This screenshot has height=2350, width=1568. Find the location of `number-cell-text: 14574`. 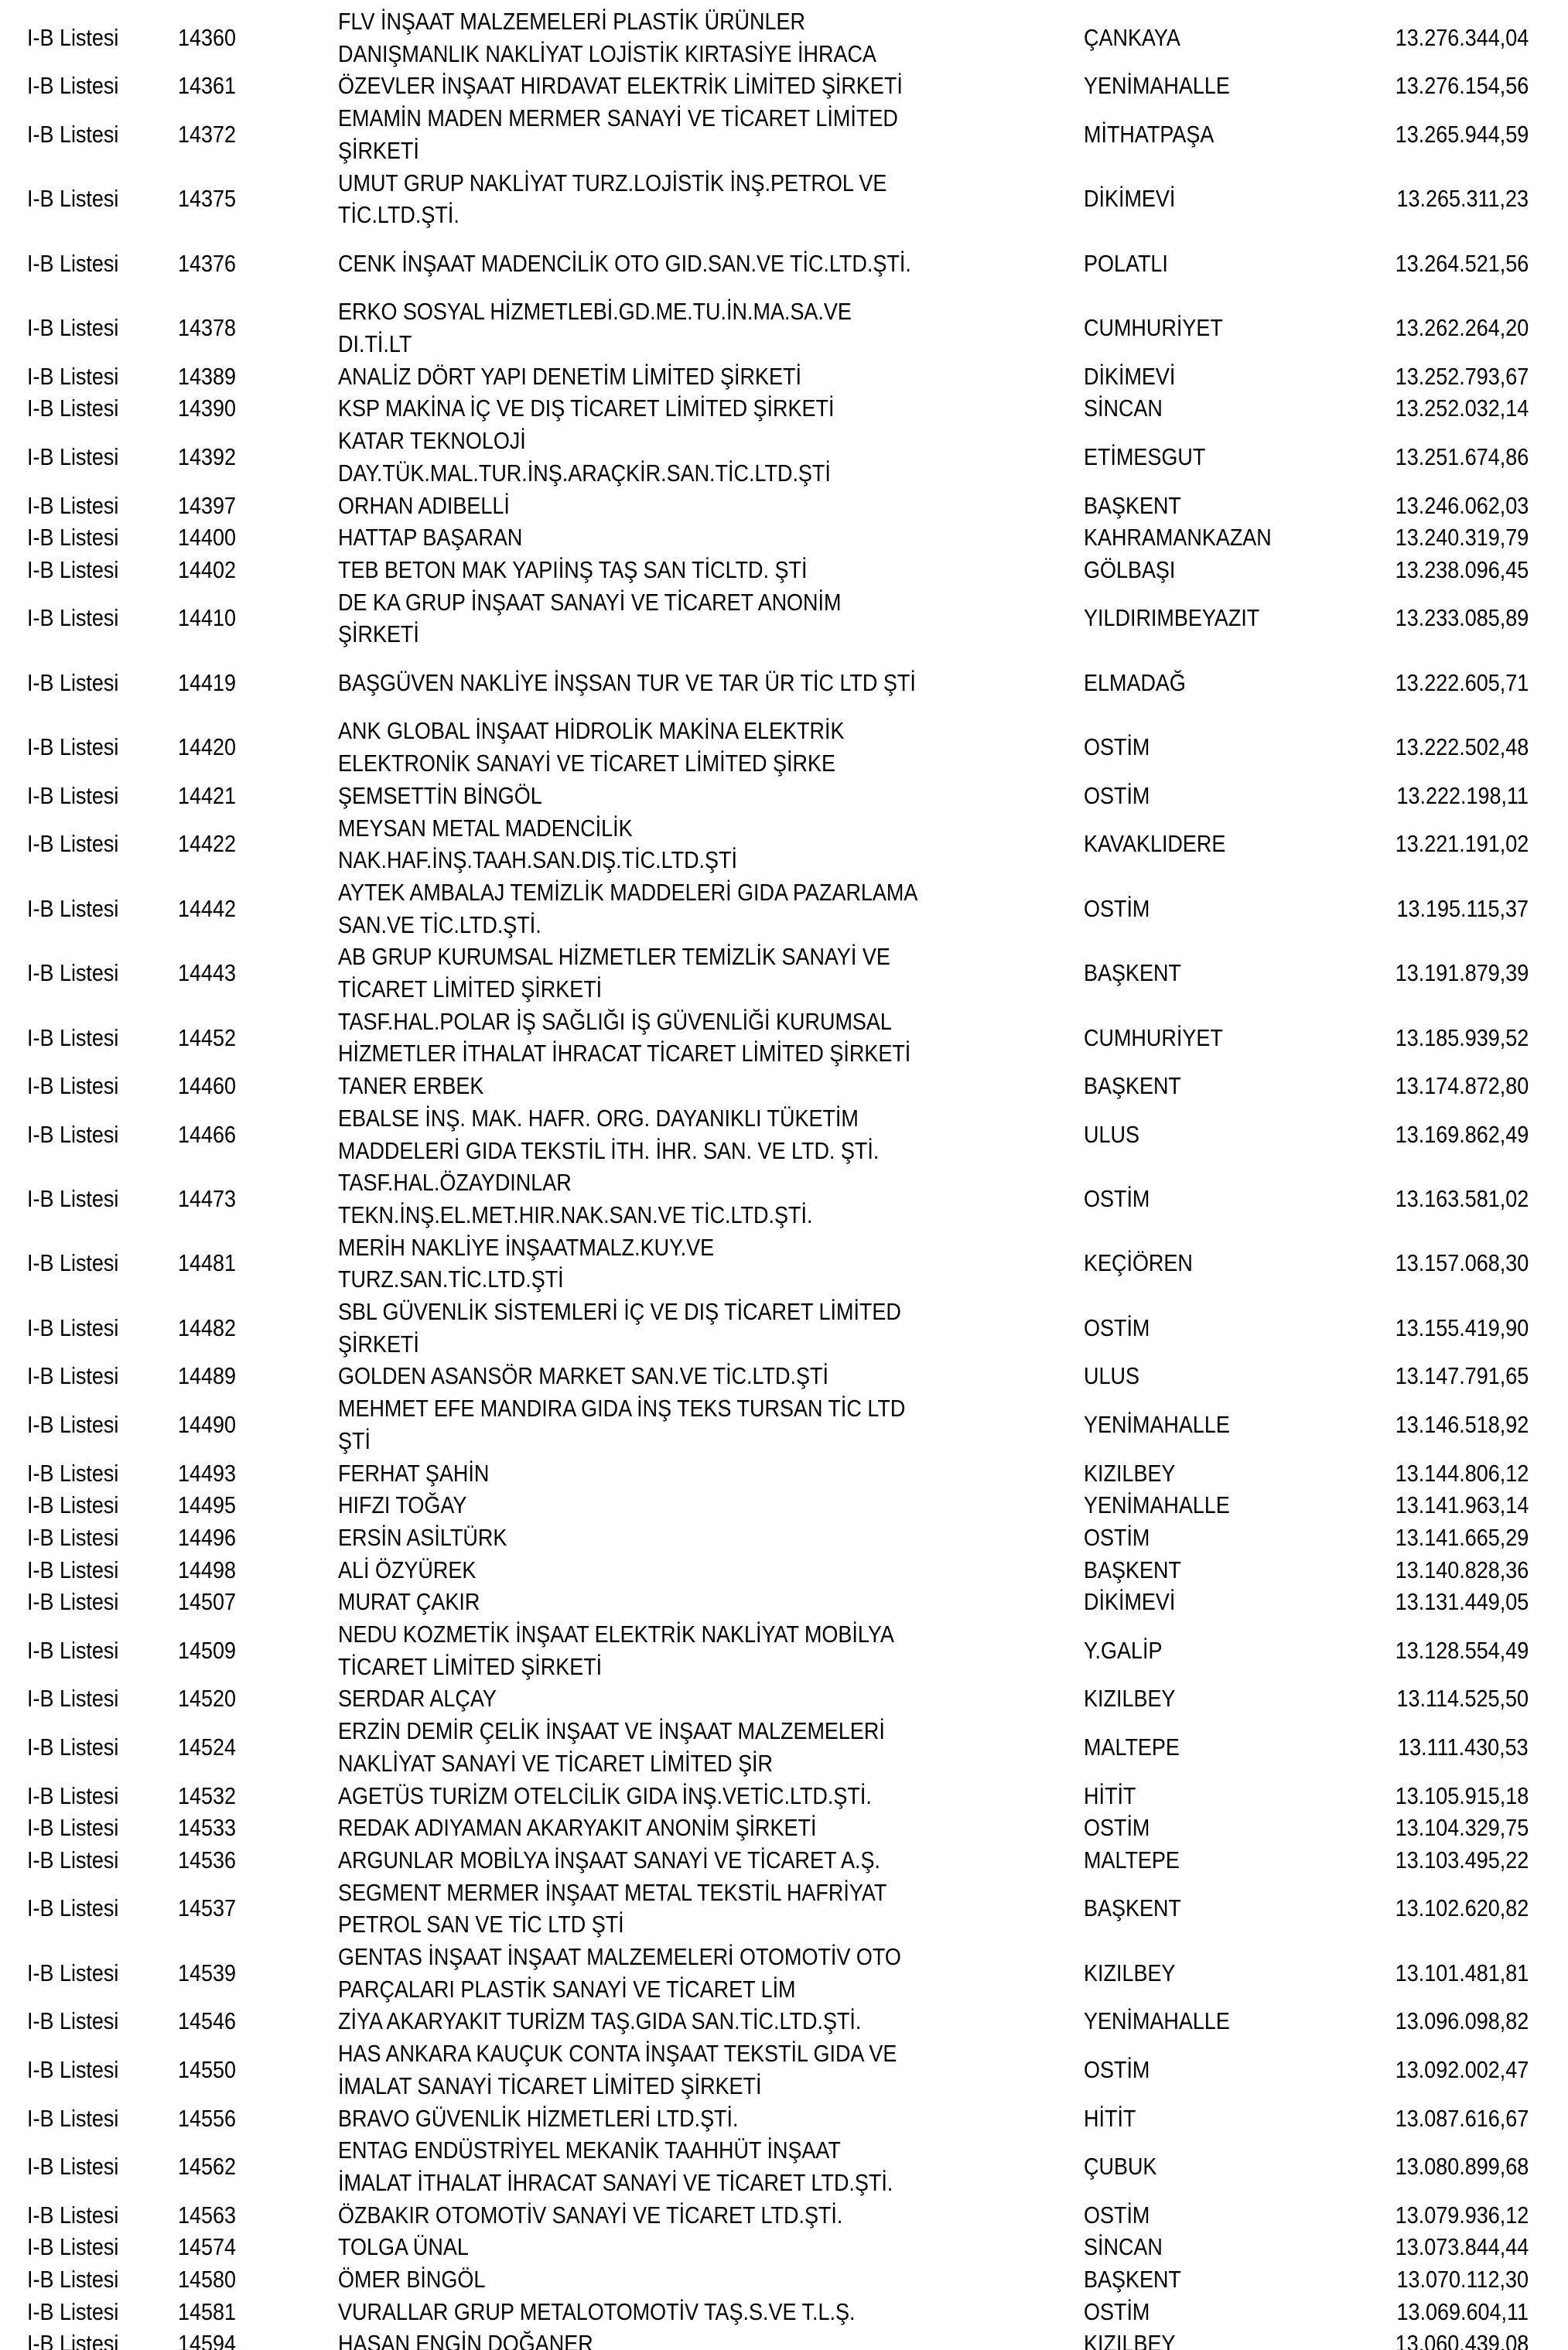

number-cell-text: 14574 is located at coordinates (207, 2247).